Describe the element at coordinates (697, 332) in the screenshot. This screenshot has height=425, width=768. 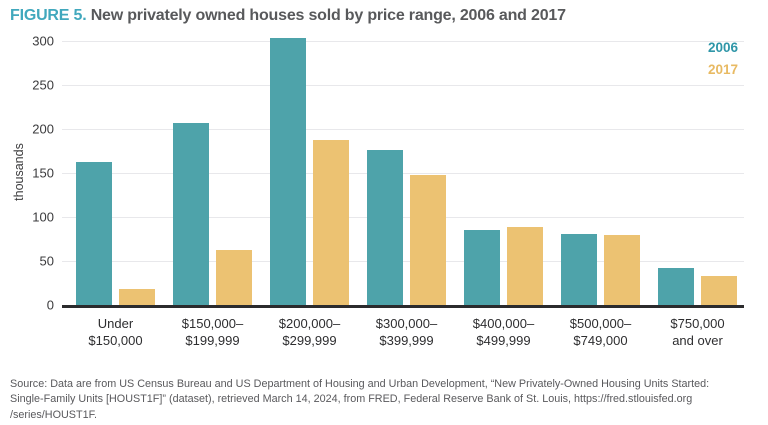
I see `x-category-label: $750,000 and over` at that location.